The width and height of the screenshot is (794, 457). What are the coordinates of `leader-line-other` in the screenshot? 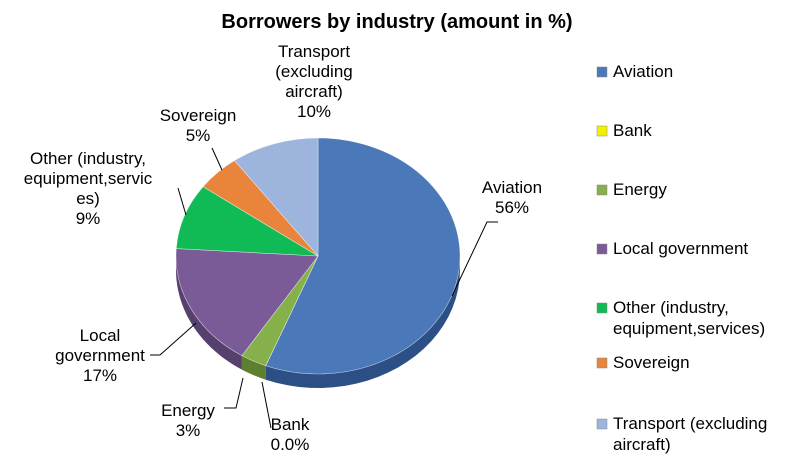 It's located at (182, 201).